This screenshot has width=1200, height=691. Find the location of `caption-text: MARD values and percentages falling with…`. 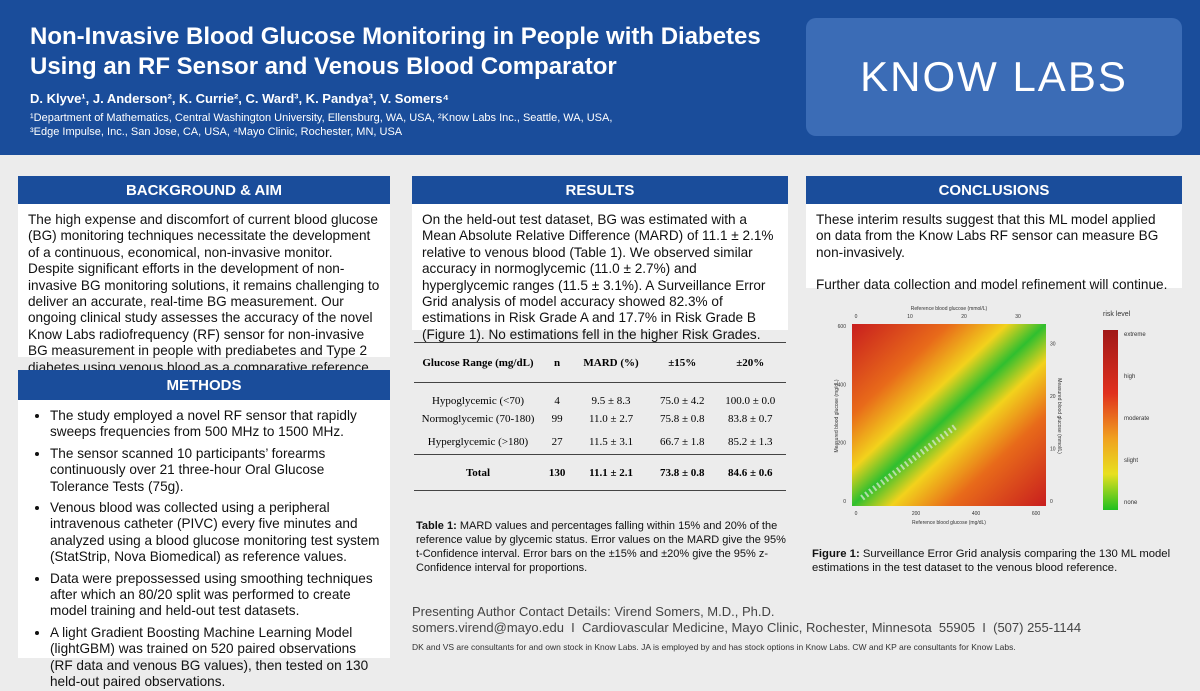

caption-text: MARD values and percentages falling with… is located at coordinates (601, 547).